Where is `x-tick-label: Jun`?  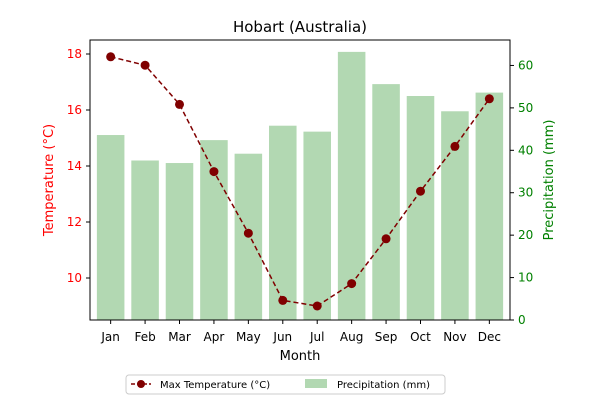
x-tick-label: Jun is located at coordinates (282, 337).